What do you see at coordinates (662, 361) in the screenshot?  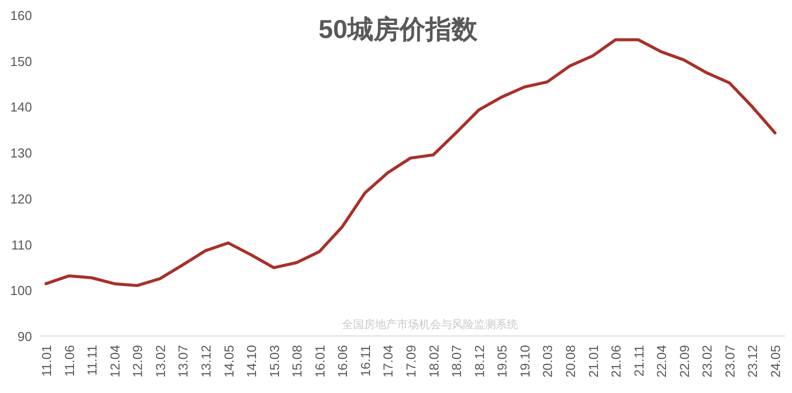 I see `x-tick-label: 22.04` at bounding box center [662, 361].